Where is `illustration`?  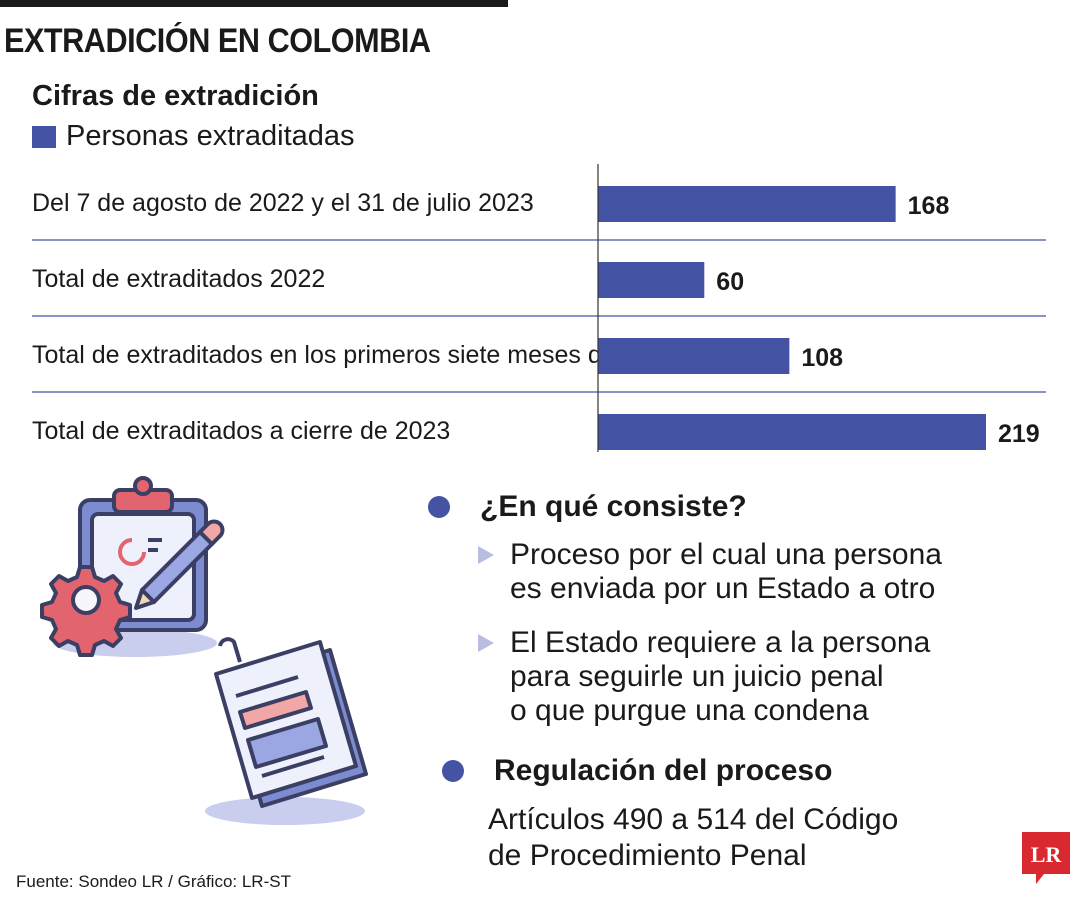
illustration is located at coordinates (204, 650).